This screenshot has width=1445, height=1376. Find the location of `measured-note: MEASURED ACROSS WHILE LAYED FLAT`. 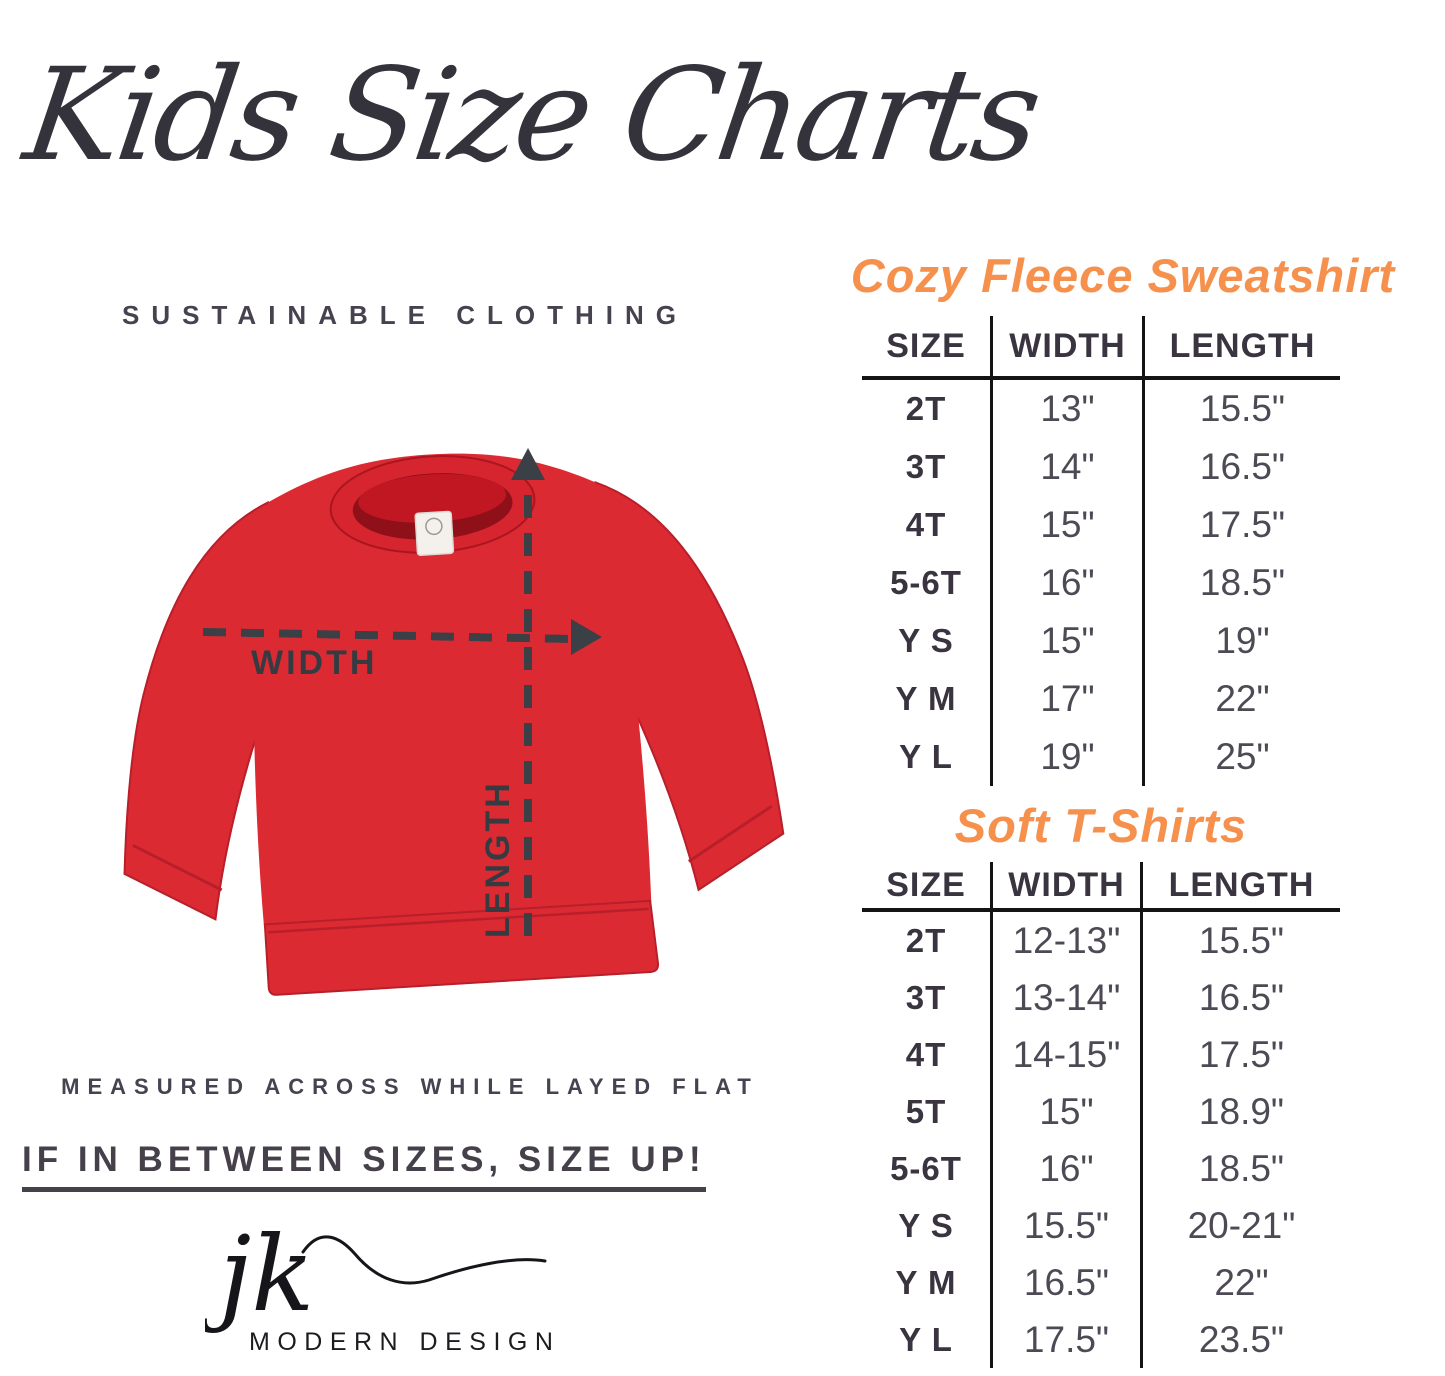

measured-note: MEASURED ACROSS WHILE LAYED FLAT is located at coordinates (410, 1086).